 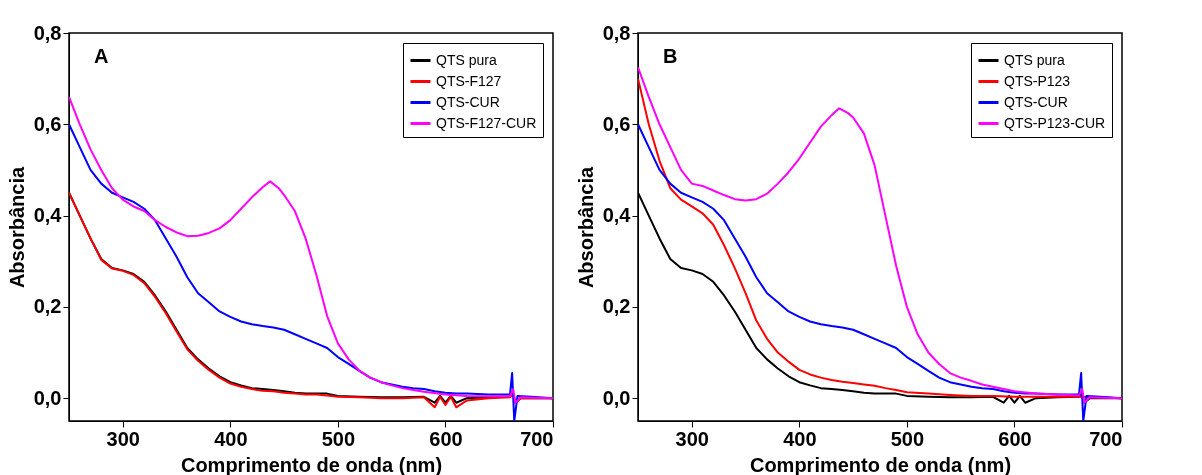 I want to click on legend-label: QTS-P123-CUR, so click(x=1055, y=122).